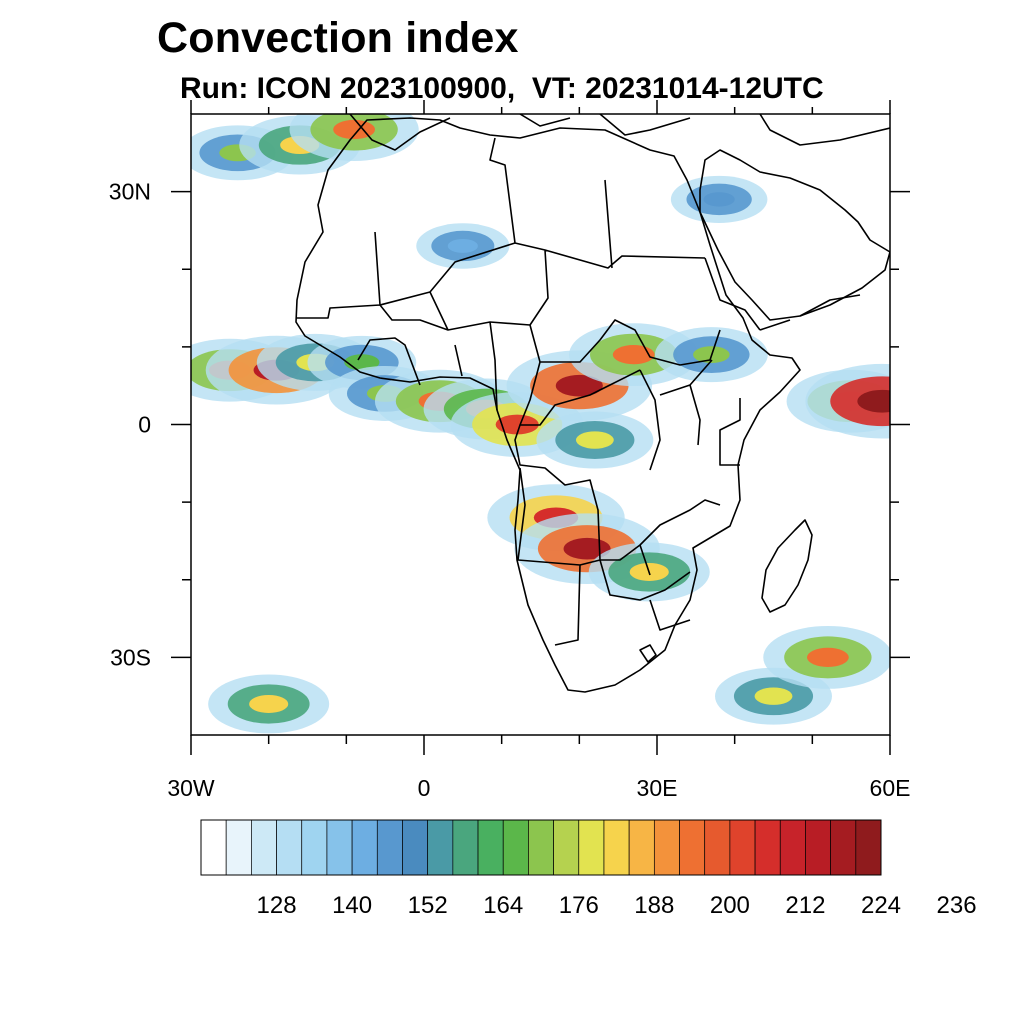 The image size is (1024, 1024). Describe the element at coordinates (424, 788) in the screenshot. I see `lon-tick-label: 0` at that location.